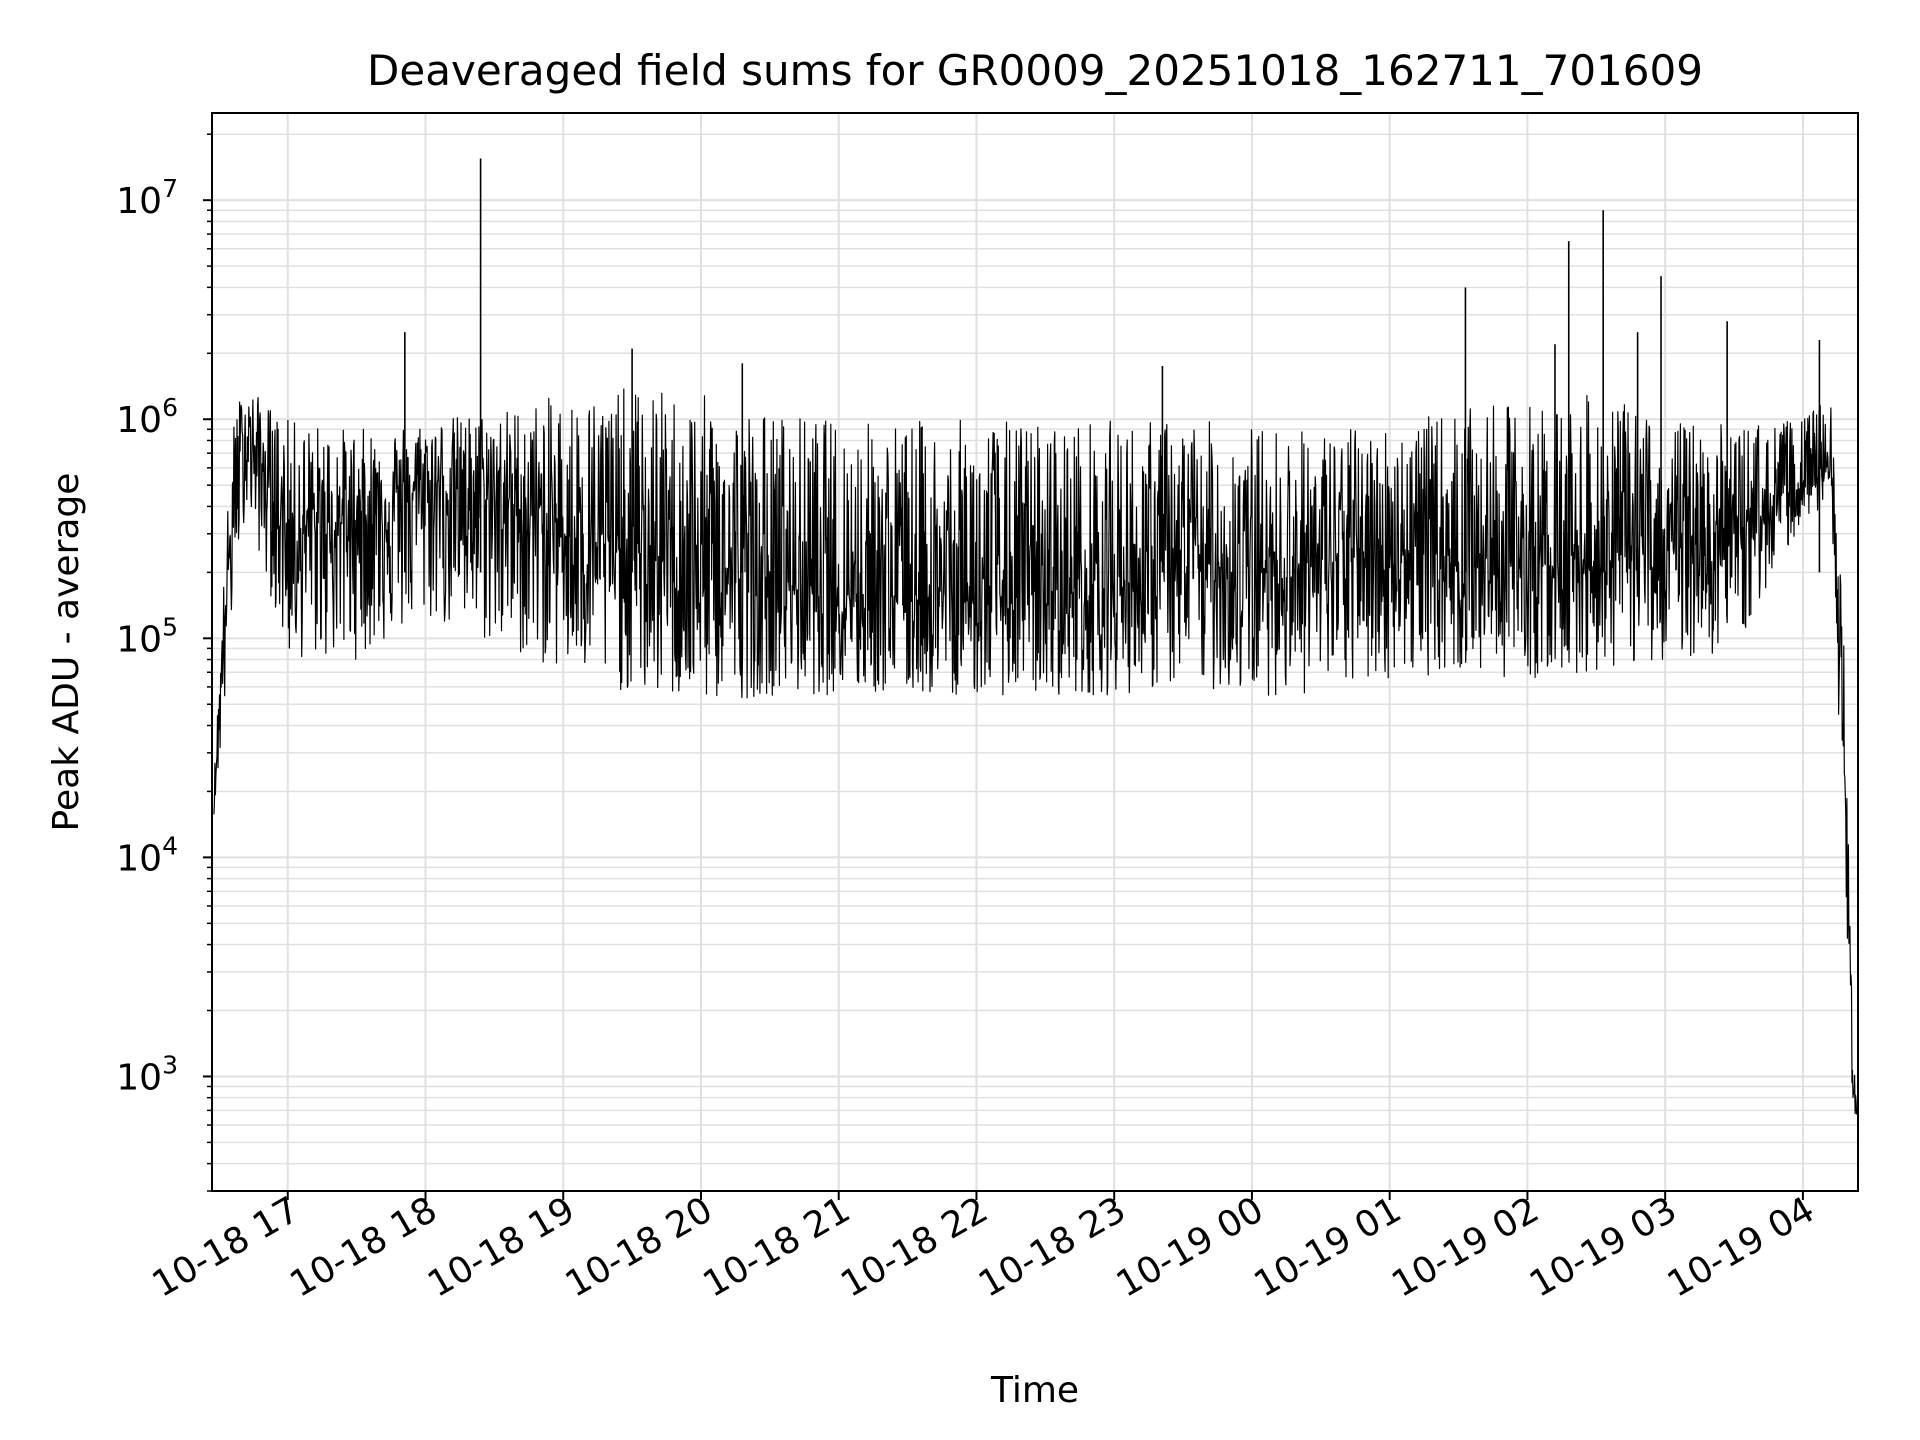  Describe the element at coordinates (66, 652) in the screenshot. I see `y-axis-label: Peak ADU - average` at that location.